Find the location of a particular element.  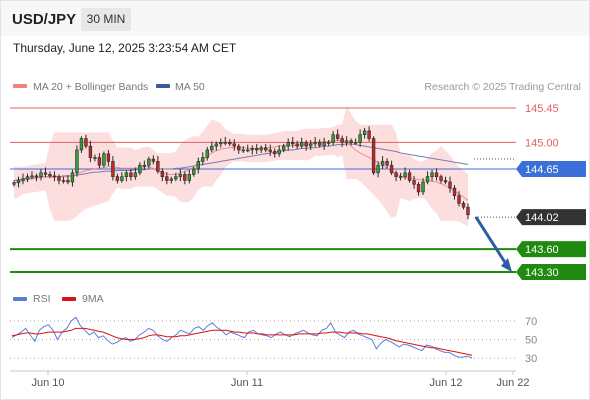

level-tag-4: 143.60 is located at coordinates (551, 249).